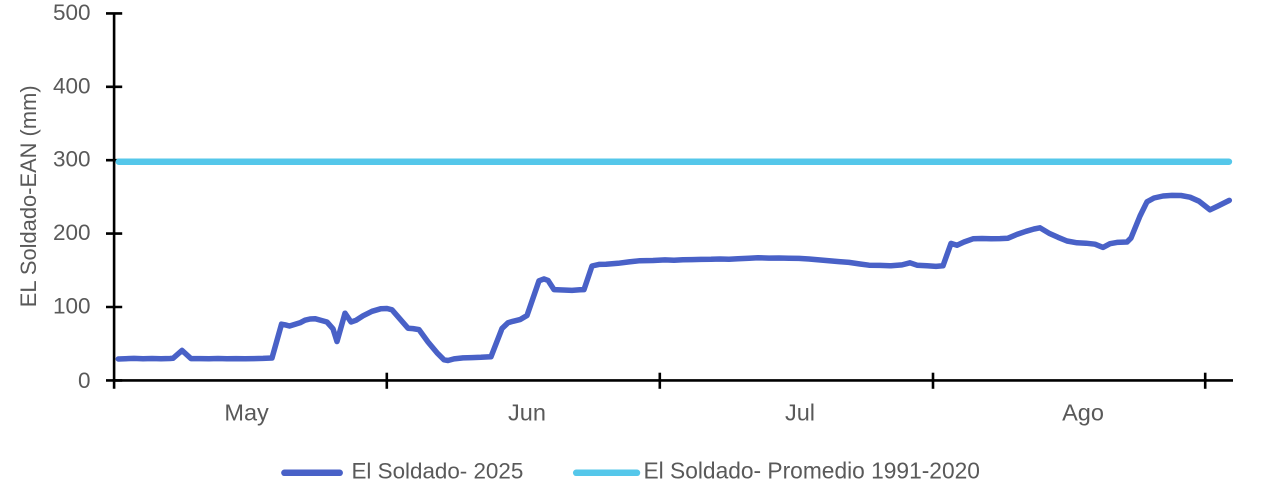 This screenshot has height=493, width=1265. Describe the element at coordinates (246, 412) in the screenshot. I see `svg-text: May` at that location.